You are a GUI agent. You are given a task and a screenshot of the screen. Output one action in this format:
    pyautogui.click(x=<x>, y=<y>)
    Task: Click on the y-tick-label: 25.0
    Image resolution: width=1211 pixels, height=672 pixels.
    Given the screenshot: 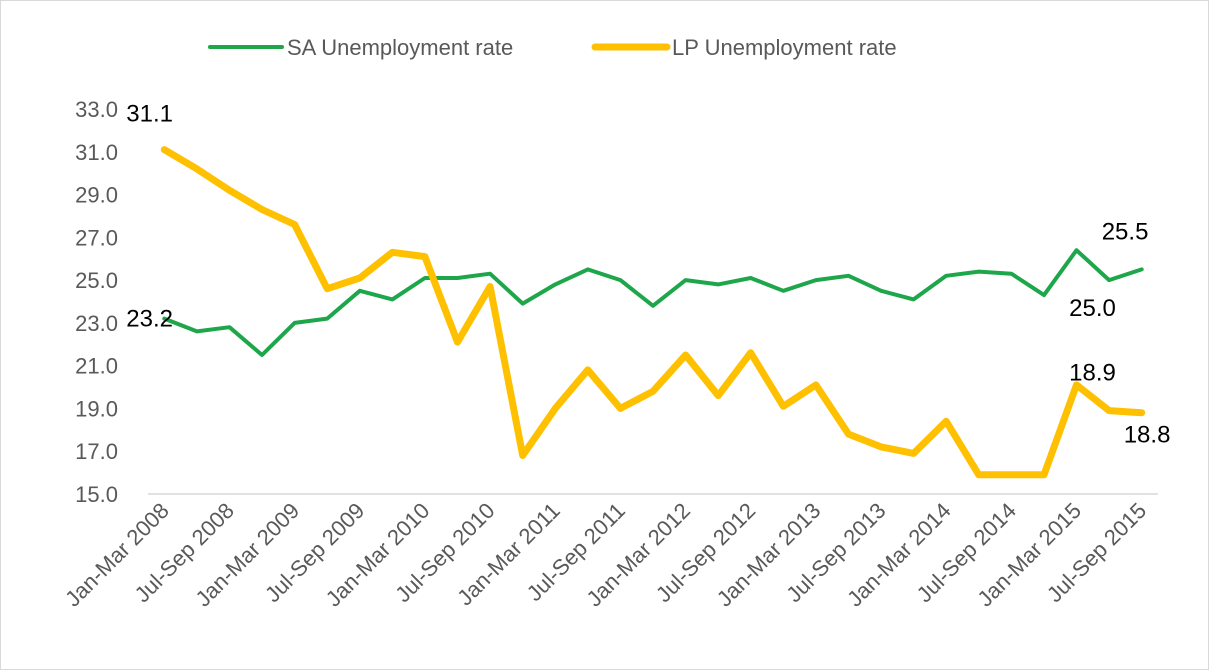 What is the action you would take?
    pyautogui.click(x=96, y=280)
    